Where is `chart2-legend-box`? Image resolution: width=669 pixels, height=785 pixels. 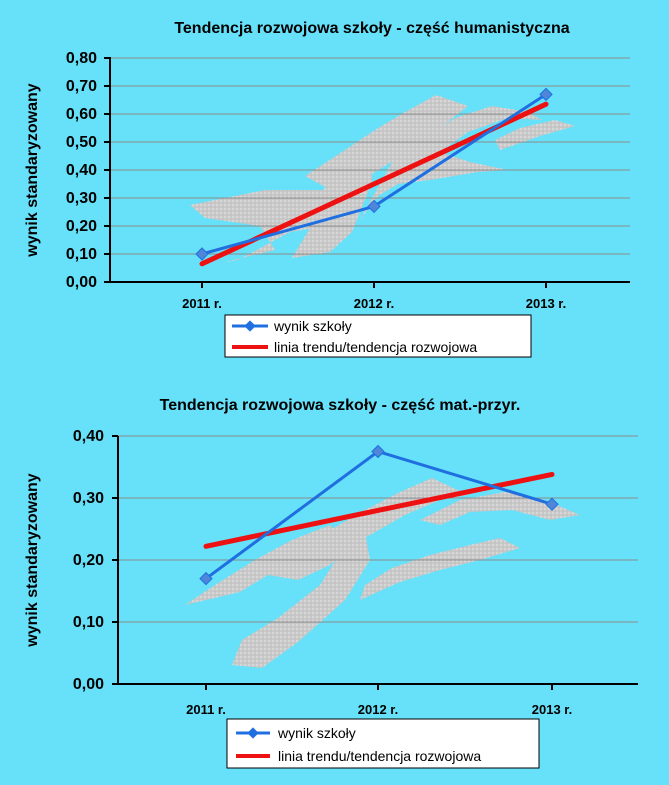 chart2-legend-box is located at coordinates (383, 743).